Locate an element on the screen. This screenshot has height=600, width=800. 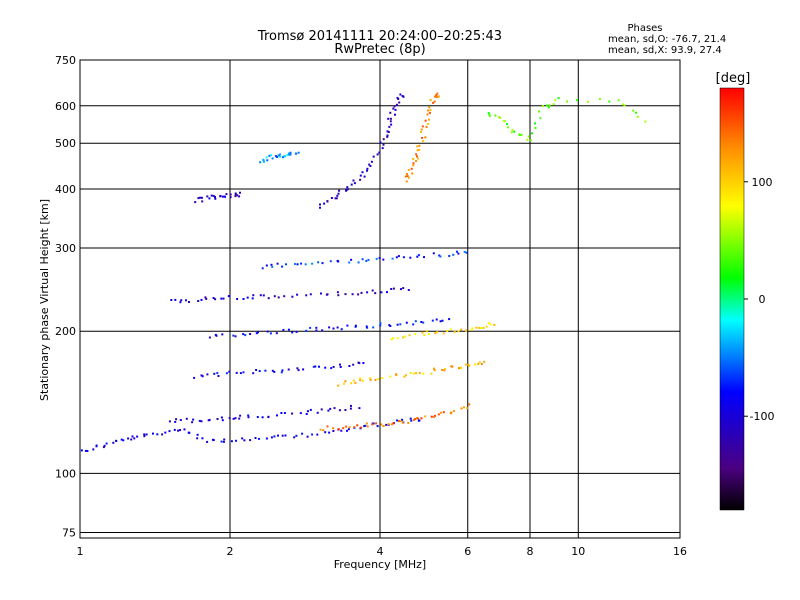
colorbar-tick-label: -100 is located at coordinates (762, 416).